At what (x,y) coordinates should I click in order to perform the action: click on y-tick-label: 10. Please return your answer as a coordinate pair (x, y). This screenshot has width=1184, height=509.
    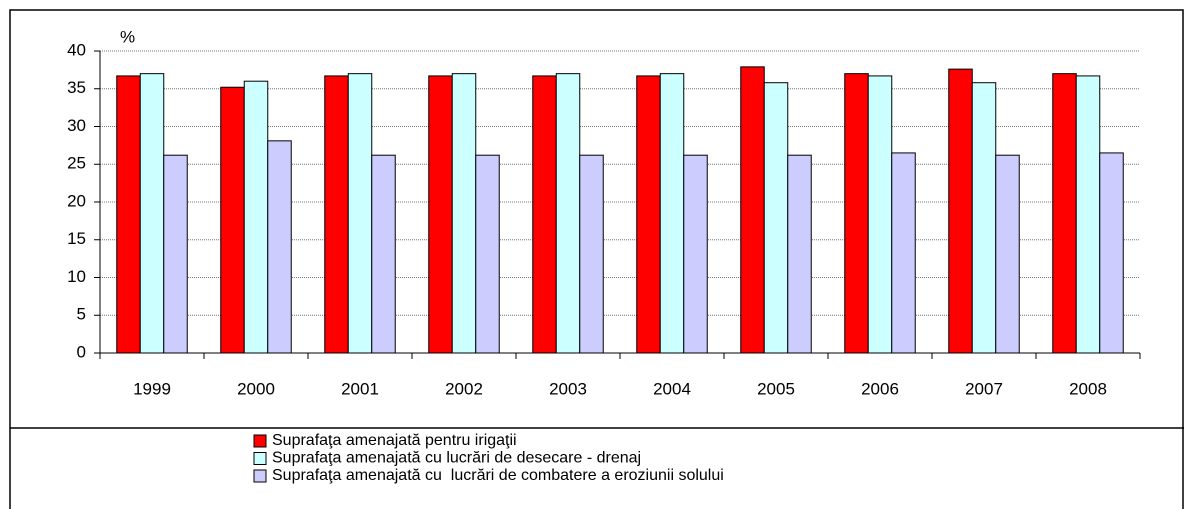
    Looking at the image, I should click on (76, 276).